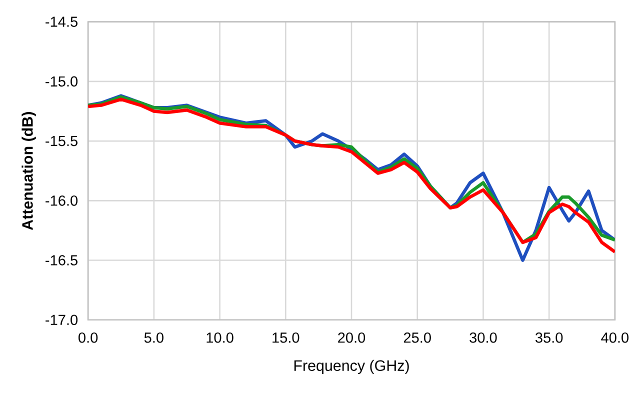 This screenshot has width=630, height=402. What do you see at coordinates (62, 81) in the screenshot?
I see `y-tick-label: -15.0` at bounding box center [62, 81].